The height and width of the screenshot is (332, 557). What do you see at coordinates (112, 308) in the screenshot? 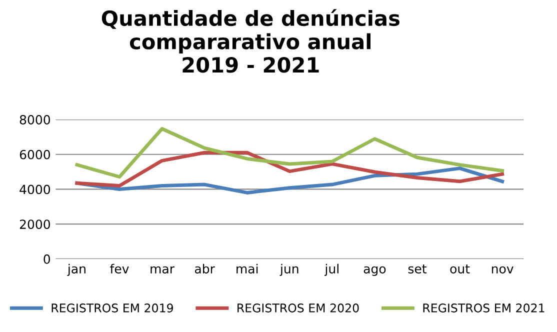
I see `legend-label: REGISTROS EM 2019` at bounding box center [112, 308].